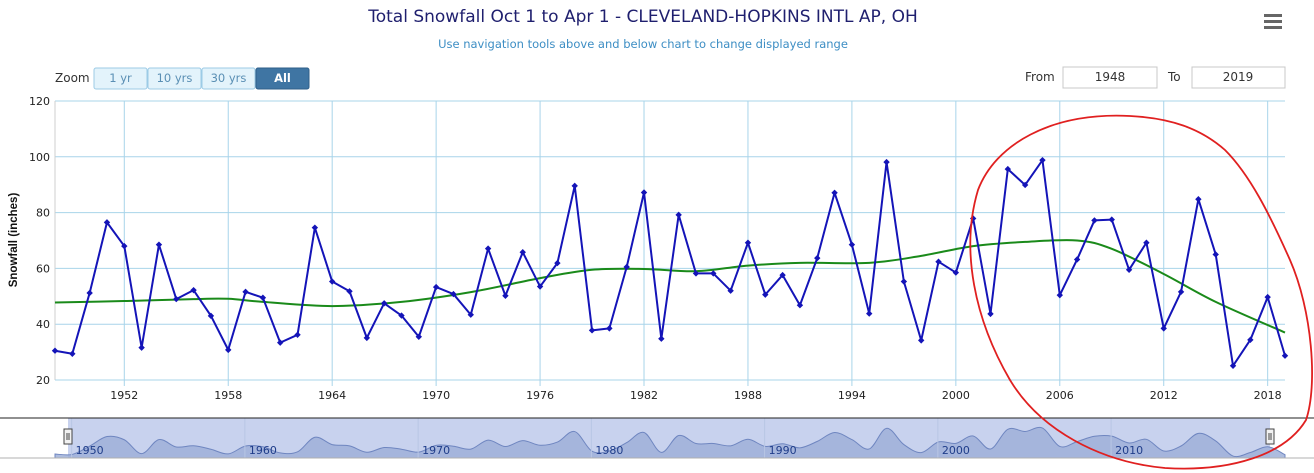 The image size is (1314, 473). Describe the element at coordinates (174, 78) in the screenshot. I see `zoom-button-10yrs: 10 yrs` at that location.